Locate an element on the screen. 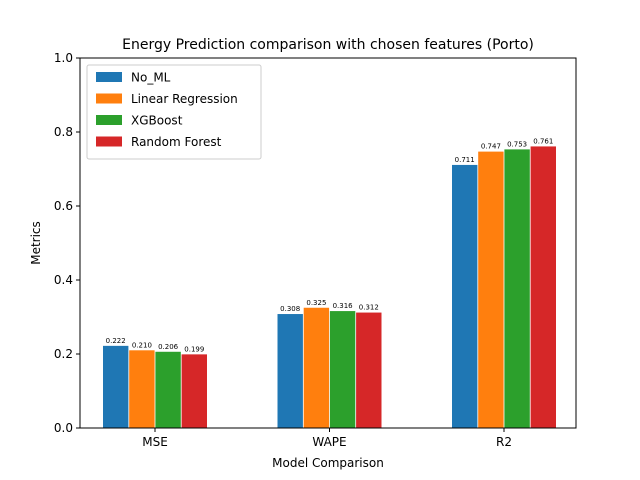 The image size is (640, 480). bar-value-label: 0.325 is located at coordinates (316, 303).